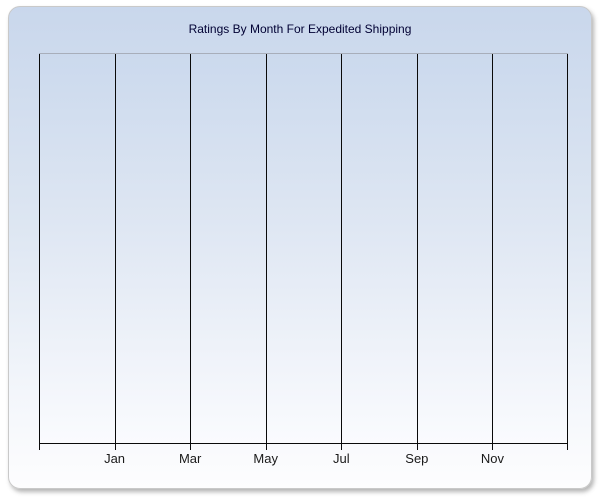 This screenshot has width=600, height=500. What do you see at coordinates (265, 458) in the screenshot?
I see `x-axis-tick-label: May` at bounding box center [265, 458].